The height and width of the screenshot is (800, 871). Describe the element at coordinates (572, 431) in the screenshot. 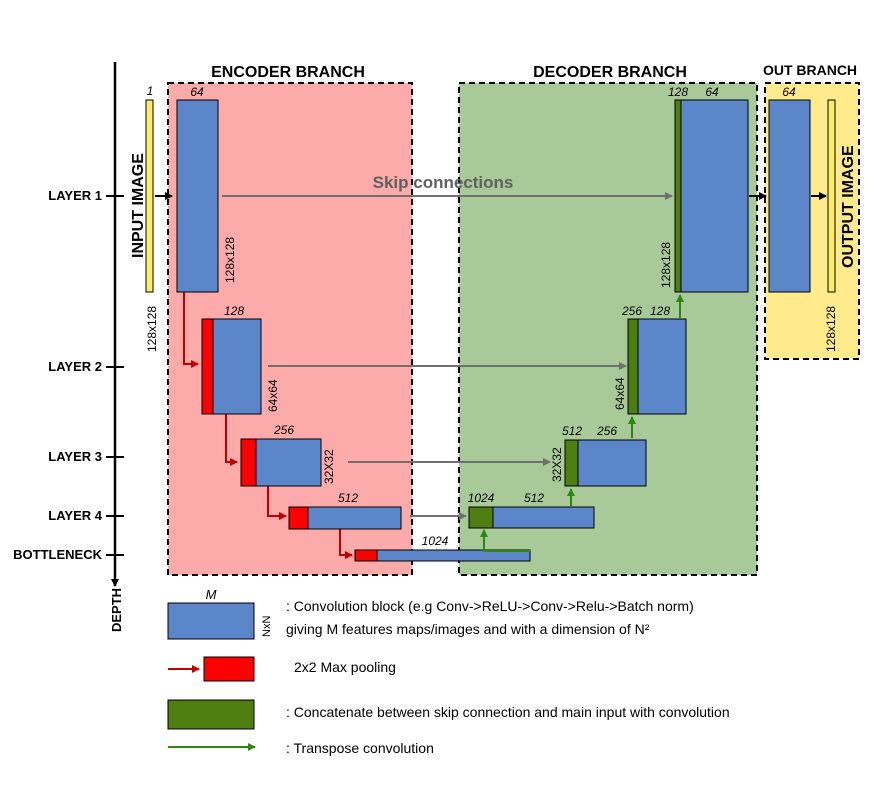

I see `decoder-layer3-concat-features: 512` at that location.